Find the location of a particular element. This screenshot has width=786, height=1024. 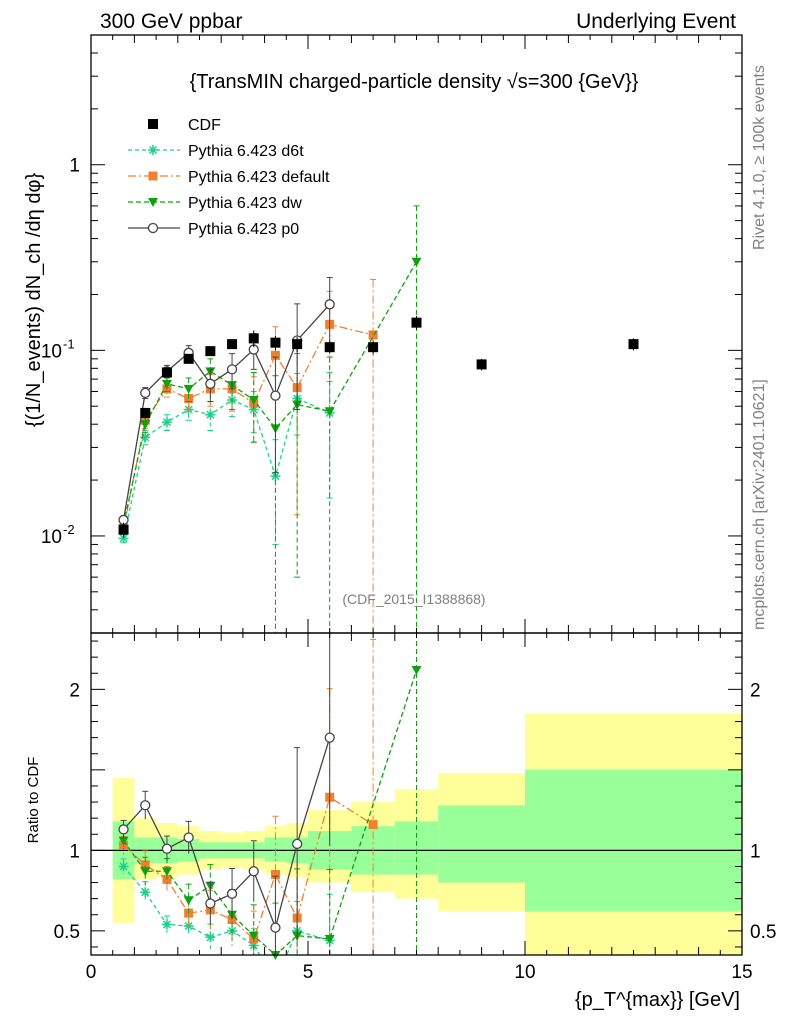

legend-entry: Pythia 6.423 dw is located at coordinates (215, 203).